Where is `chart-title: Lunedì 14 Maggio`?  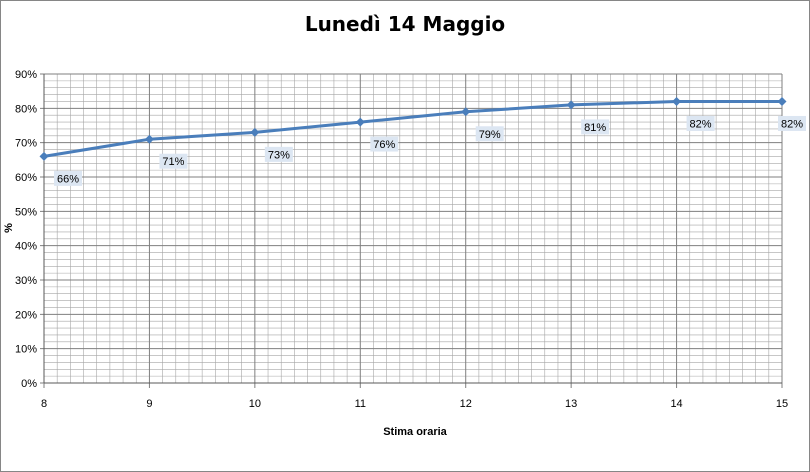
chart-title: Lunedì 14 Maggio is located at coordinates (405, 24).